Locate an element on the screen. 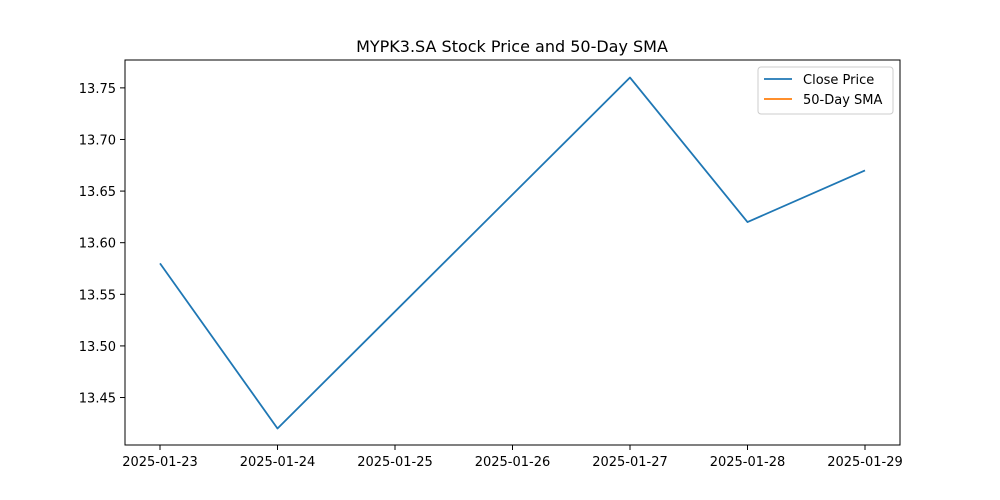  x-tick-label: 2025-01-29 is located at coordinates (865, 462).